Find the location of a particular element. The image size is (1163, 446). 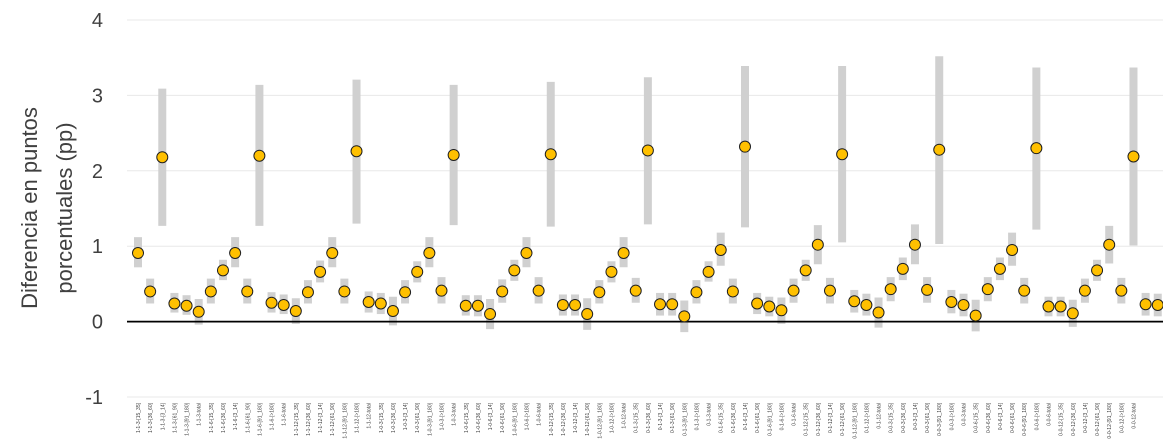

x-tick-label: 0-1-3-[15_35] is located at coordinates (637, 417).